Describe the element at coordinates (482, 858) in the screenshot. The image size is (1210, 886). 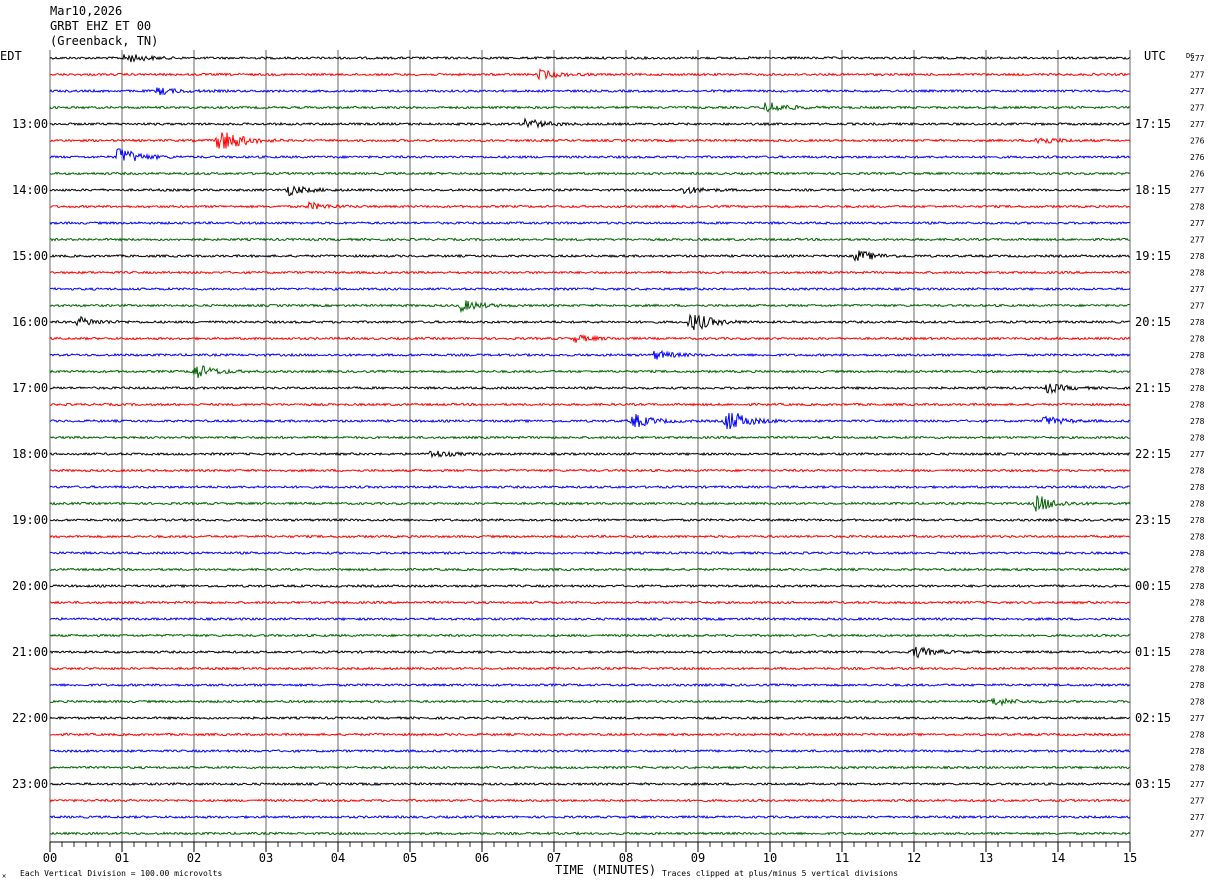
I see `x-tick-label-06: 06` at that location.